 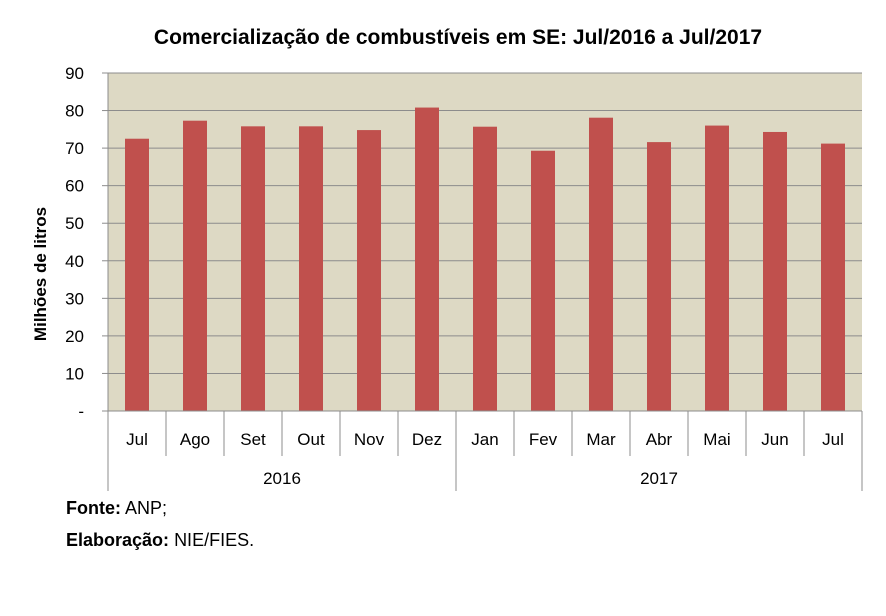 I want to click on y-tick-label: 70, so click(x=74, y=148).